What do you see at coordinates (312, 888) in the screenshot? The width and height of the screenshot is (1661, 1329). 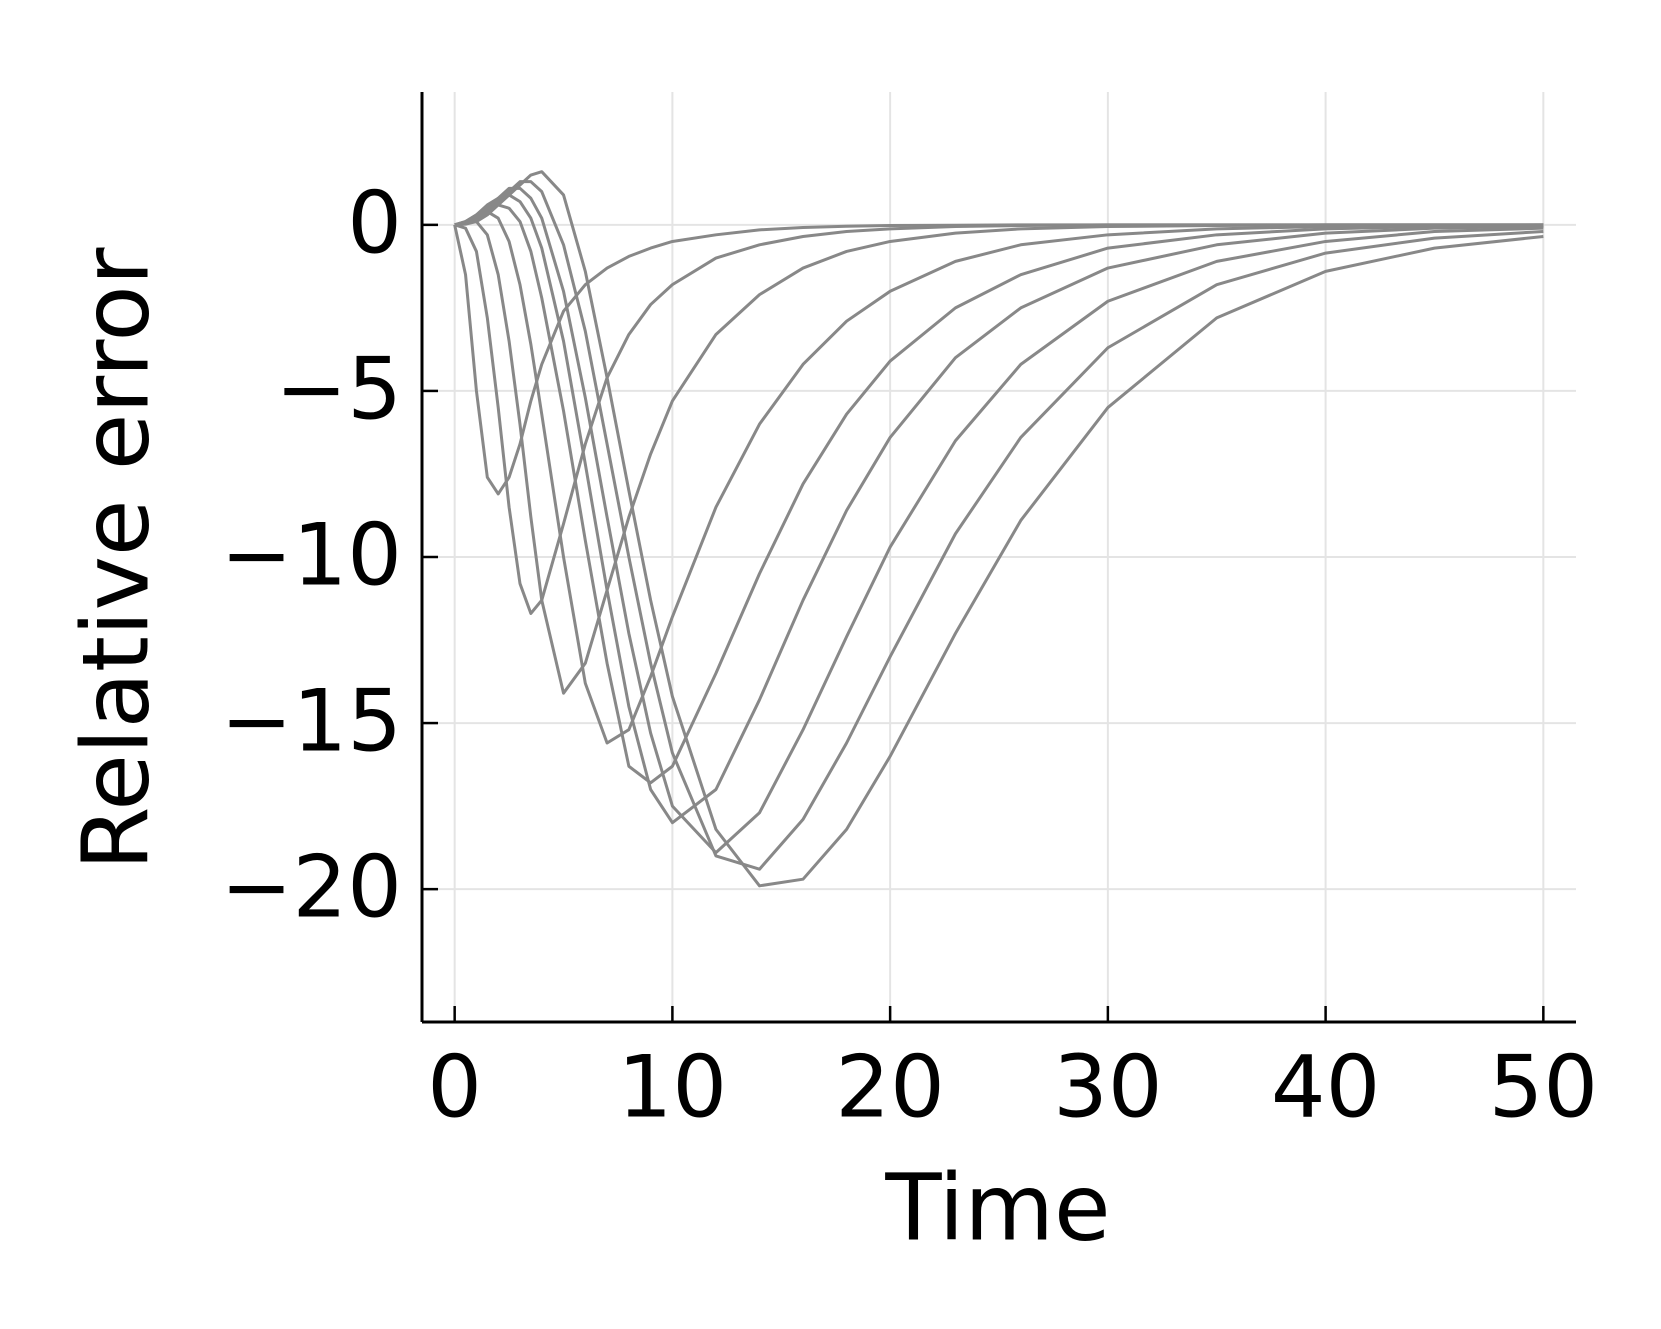 I see `y-tick-label: −20` at bounding box center [312, 888].